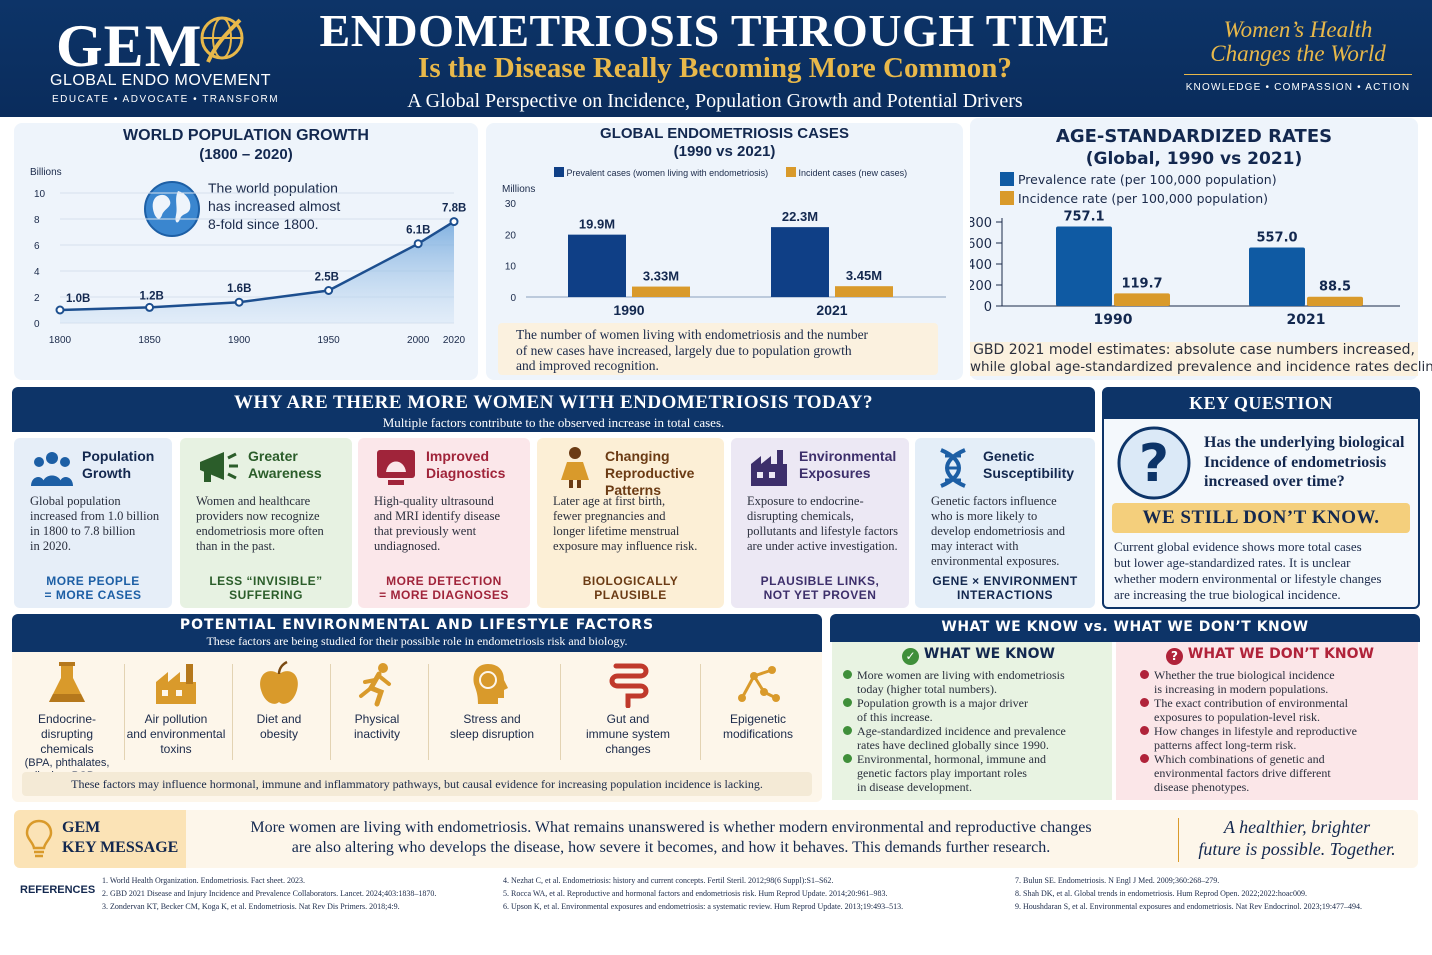 This screenshot has width=1432, height=955. I want to click on why-card-title: Greater Awareness, so click(299, 465).